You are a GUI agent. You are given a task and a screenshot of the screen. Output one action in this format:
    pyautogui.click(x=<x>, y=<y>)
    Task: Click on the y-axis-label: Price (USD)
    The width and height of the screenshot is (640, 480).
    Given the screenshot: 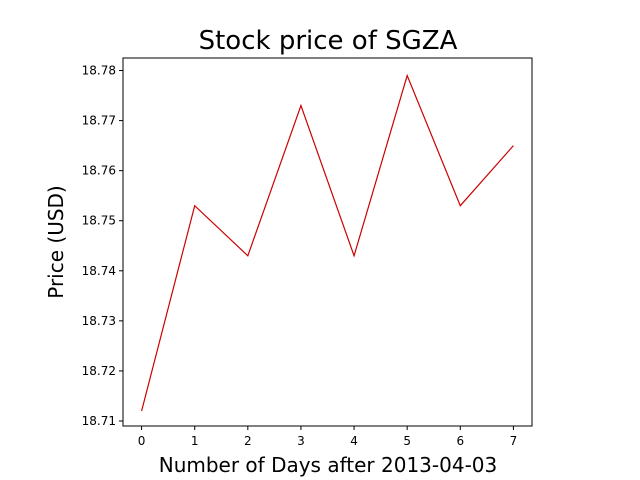 What is the action you would take?
    pyautogui.click(x=56, y=242)
    